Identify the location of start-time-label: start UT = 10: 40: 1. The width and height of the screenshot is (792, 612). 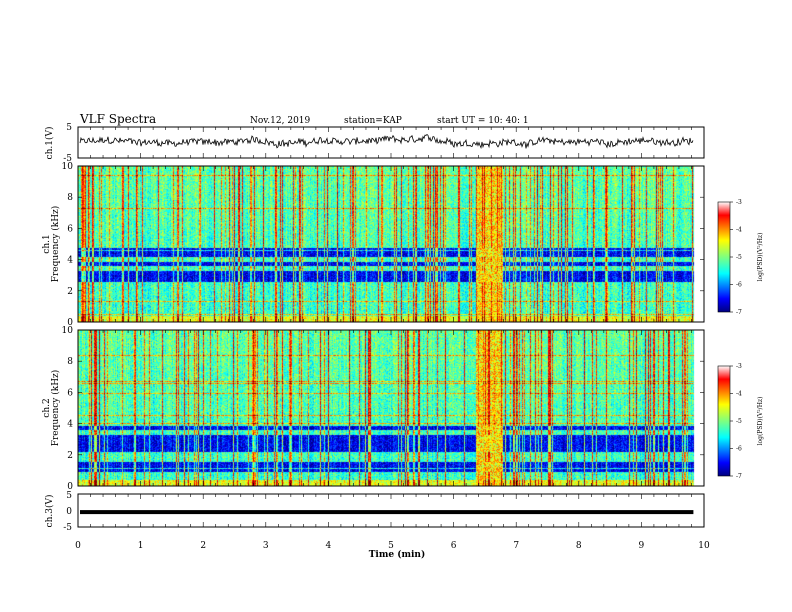
(483, 121).